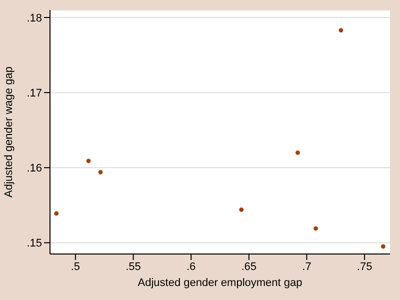 The image size is (400, 300). I want to click on y-axis-title: Adjusted gender wage gap, so click(8, 132).